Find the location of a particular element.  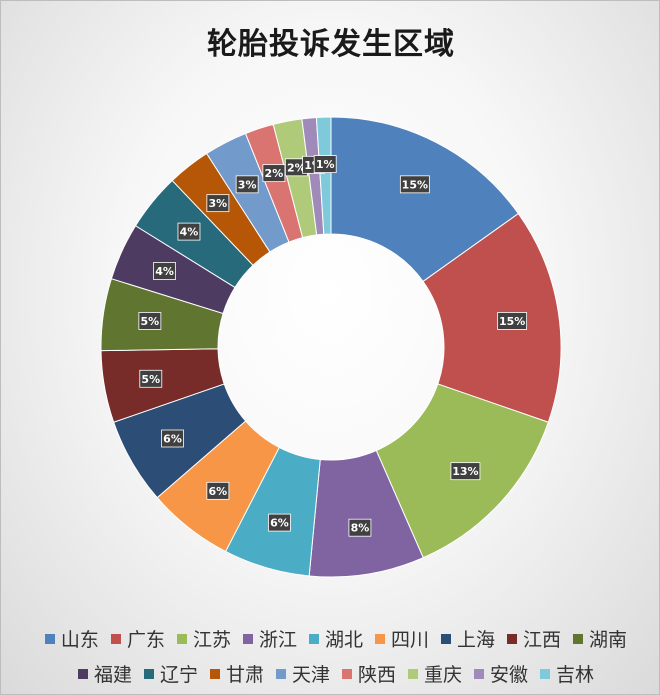

slice-label-江西: 5% is located at coordinates (151, 378).